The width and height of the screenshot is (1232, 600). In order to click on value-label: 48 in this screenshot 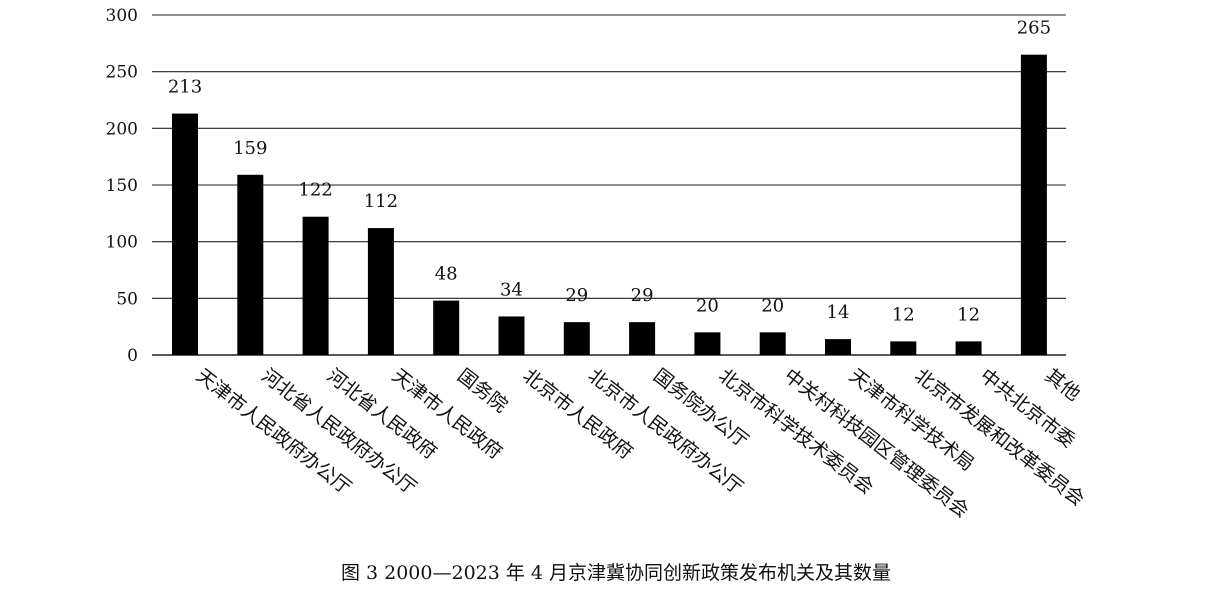, I will do `click(446, 274)`.